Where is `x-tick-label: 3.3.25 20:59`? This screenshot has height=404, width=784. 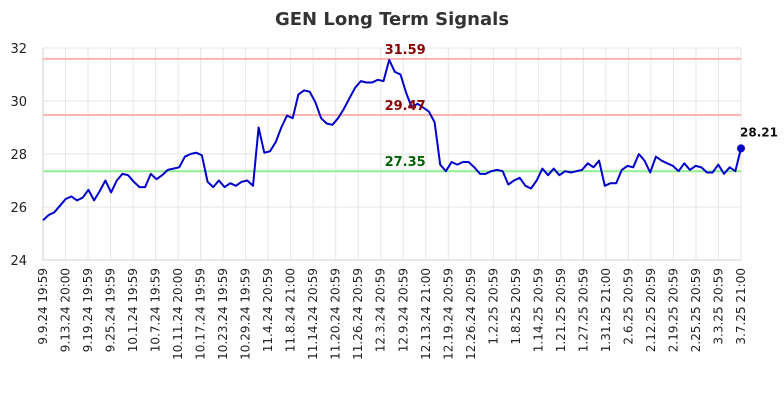
x-tick-label: 3.3.25 20:59 is located at coordinates (718, 306).